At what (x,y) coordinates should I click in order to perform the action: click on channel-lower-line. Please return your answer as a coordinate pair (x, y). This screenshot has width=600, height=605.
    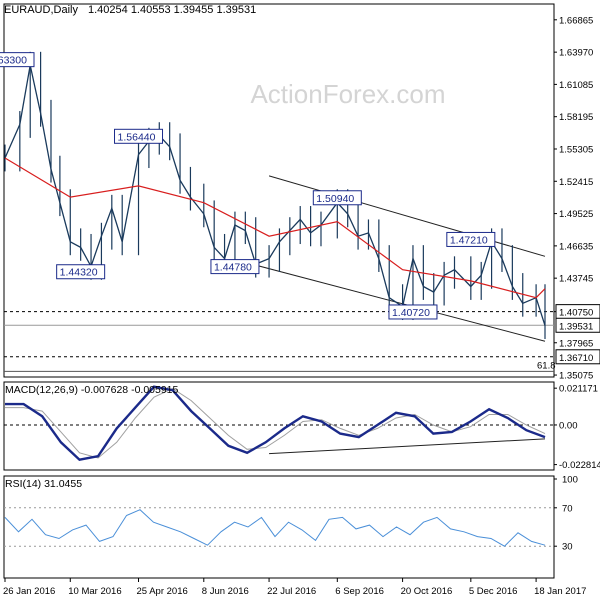
    Looking at the image, I should click on (390, 300).